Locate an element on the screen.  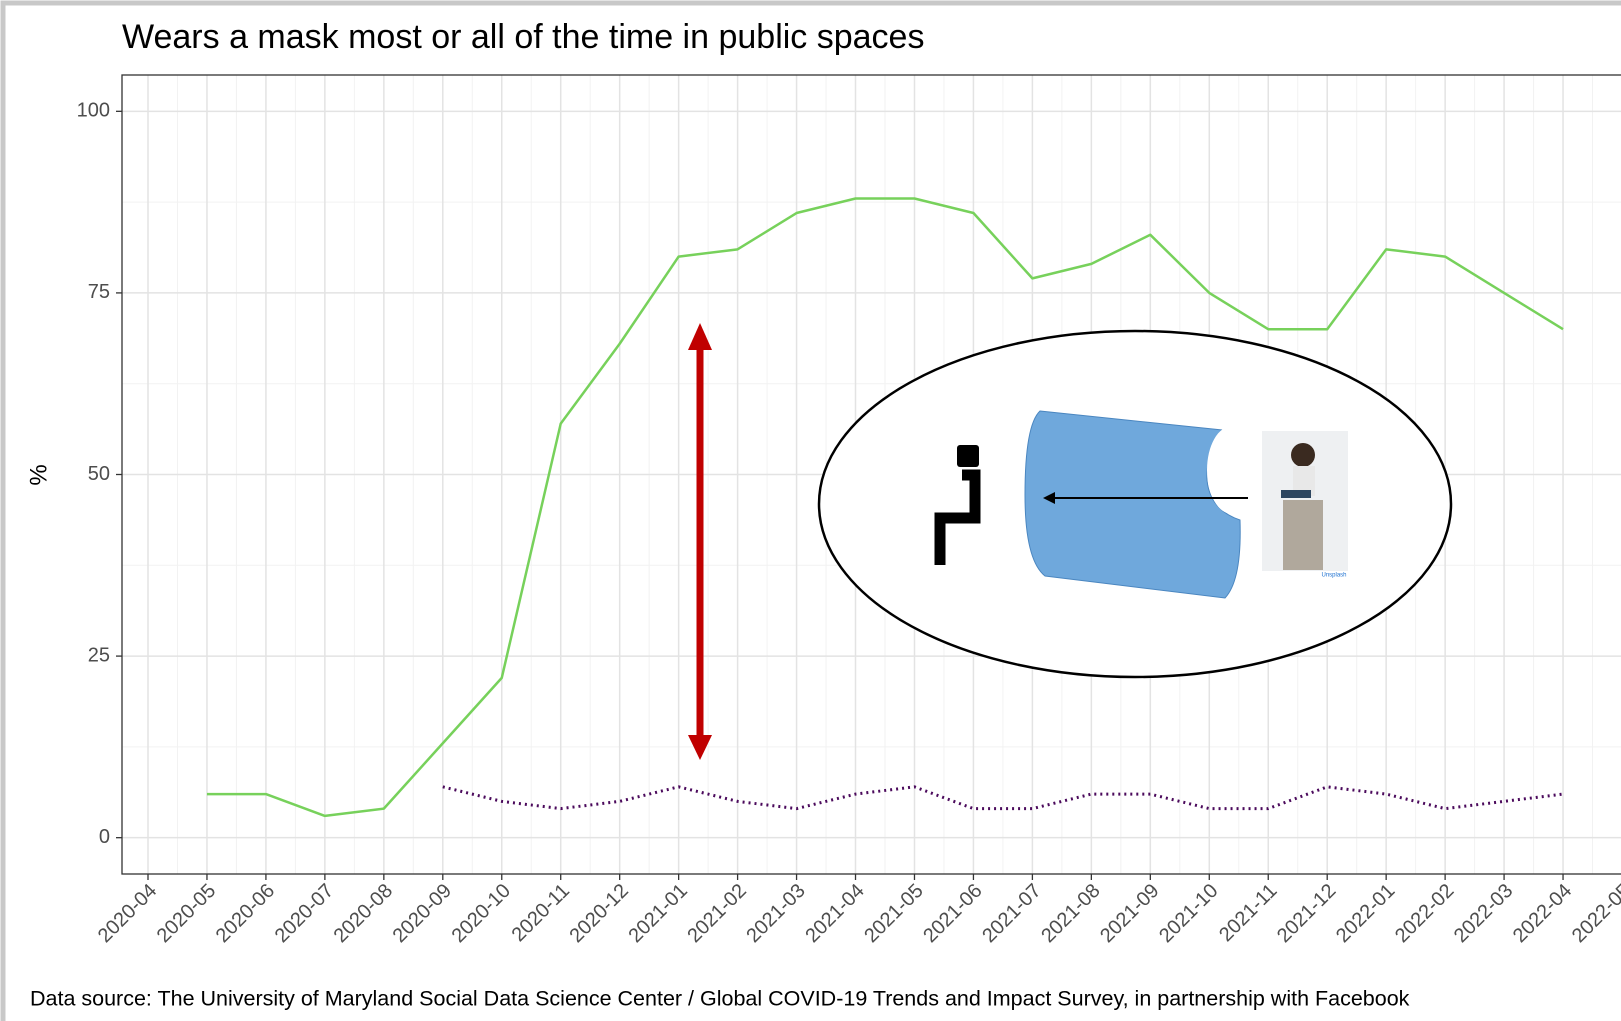
y-tick-label: 0 is located at coordinates (104, 837).